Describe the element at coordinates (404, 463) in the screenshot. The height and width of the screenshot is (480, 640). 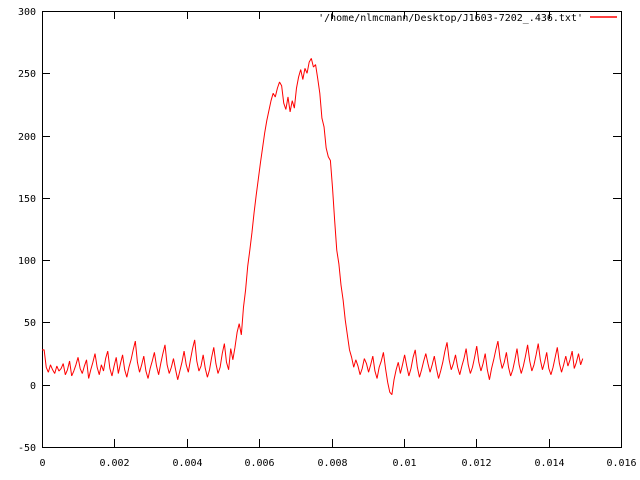
I see `x-tick-label: 0.01` at that location.